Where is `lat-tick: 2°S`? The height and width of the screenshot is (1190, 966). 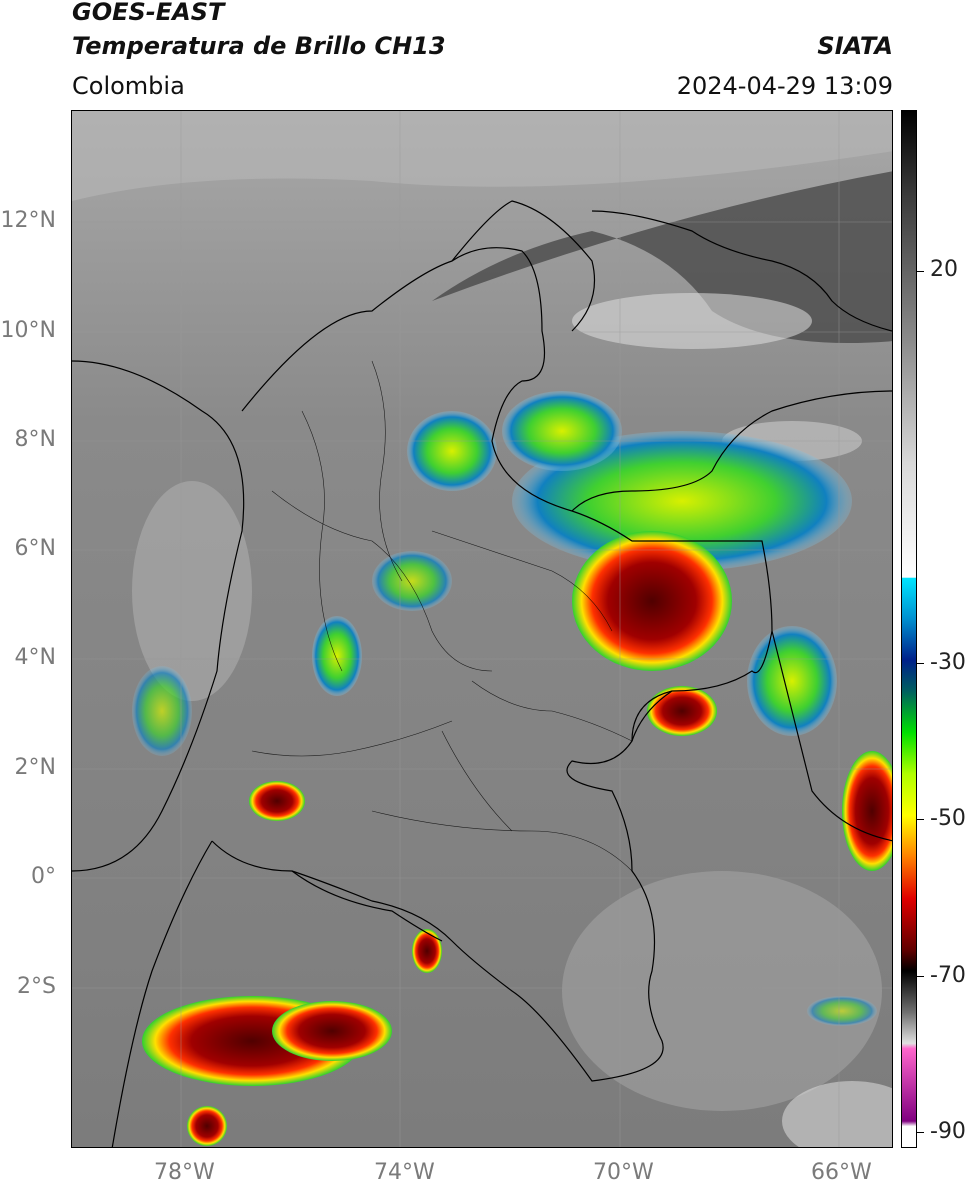
lat-tick: 2°S is located at coordinates (36, 986).